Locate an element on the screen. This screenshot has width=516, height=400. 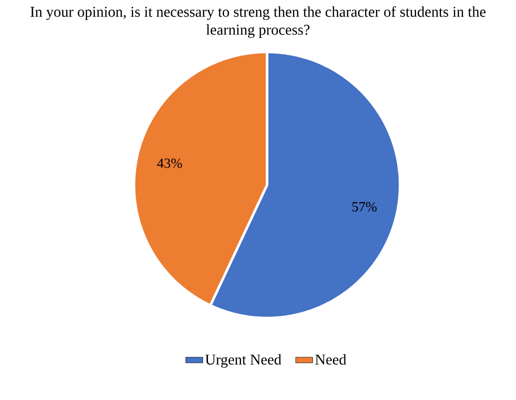
legend-label: Urgent Need is located at coordinates (243, 361).